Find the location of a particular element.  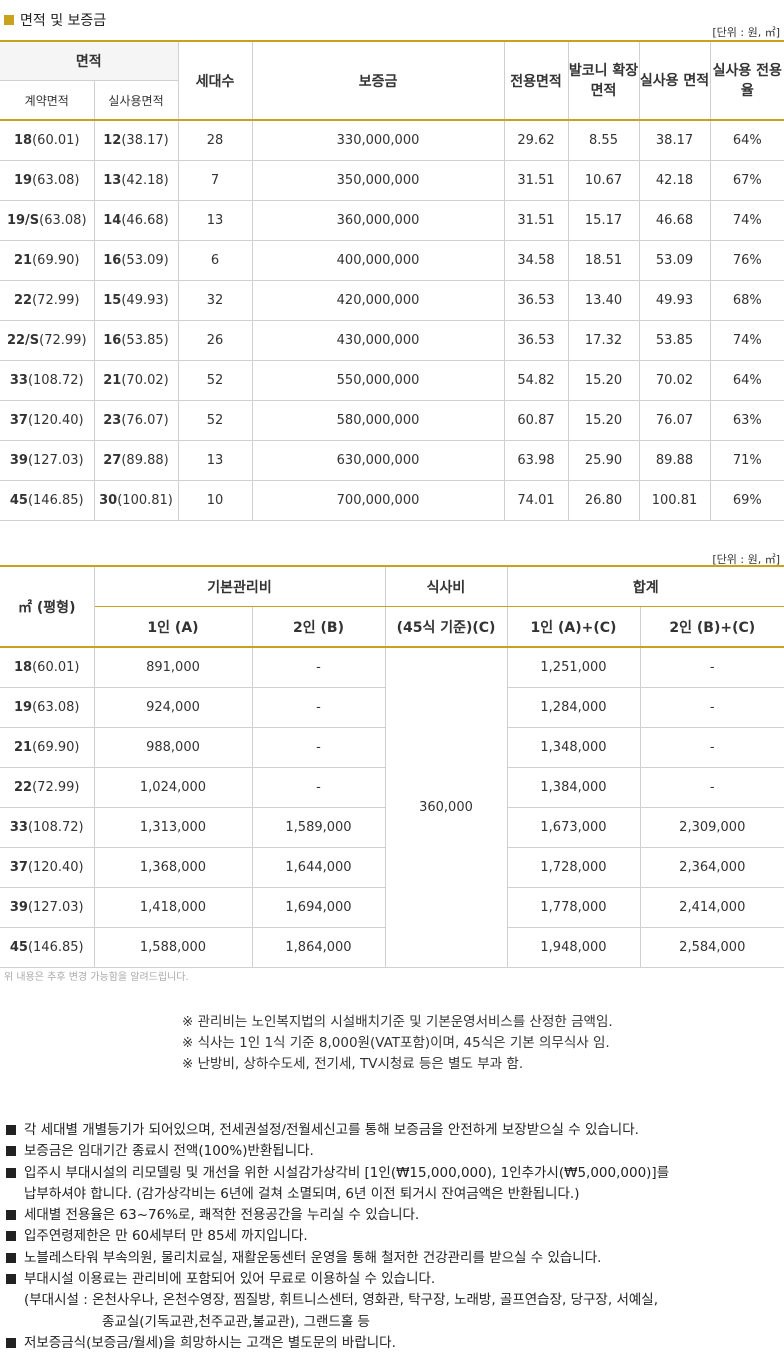

cell-total-one: 1,778,000 is located at coordinates (573, 907).